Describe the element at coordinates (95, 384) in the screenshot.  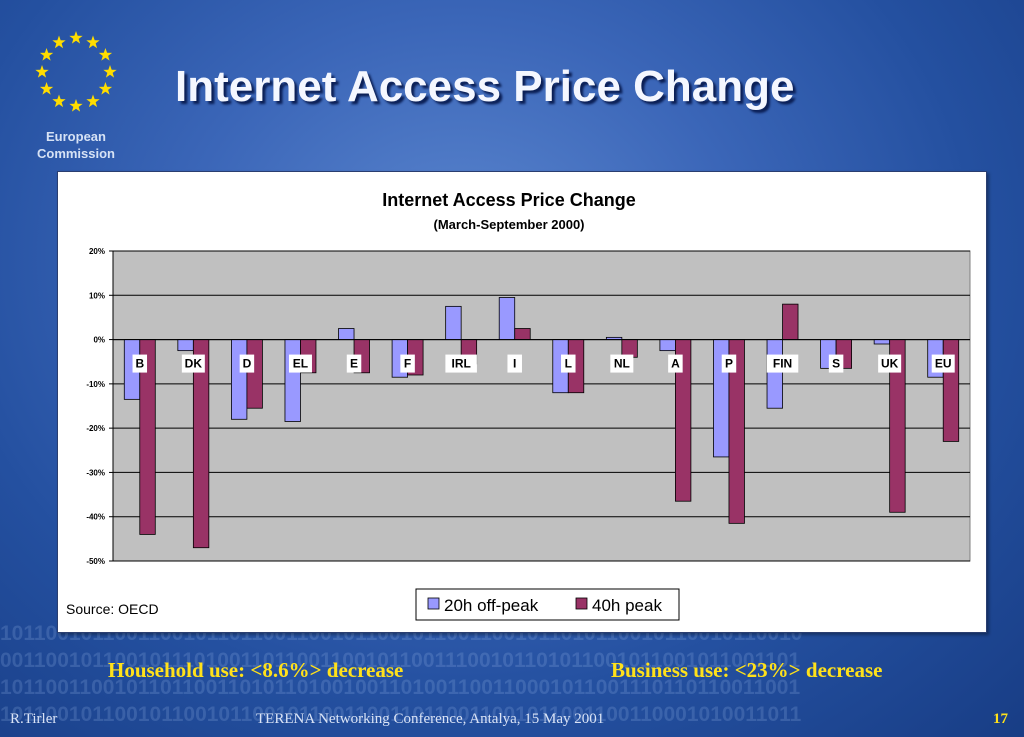
I see `y-tick-label: -10%` at that location.